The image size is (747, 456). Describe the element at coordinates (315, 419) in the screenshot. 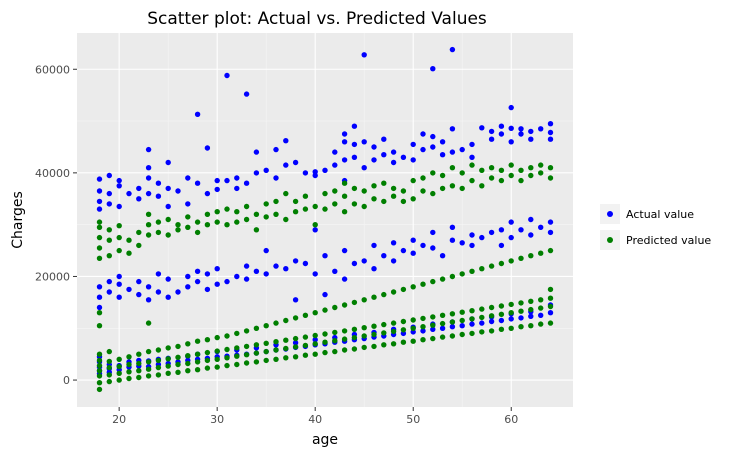

I see `x-tick-label: 40` at that location.